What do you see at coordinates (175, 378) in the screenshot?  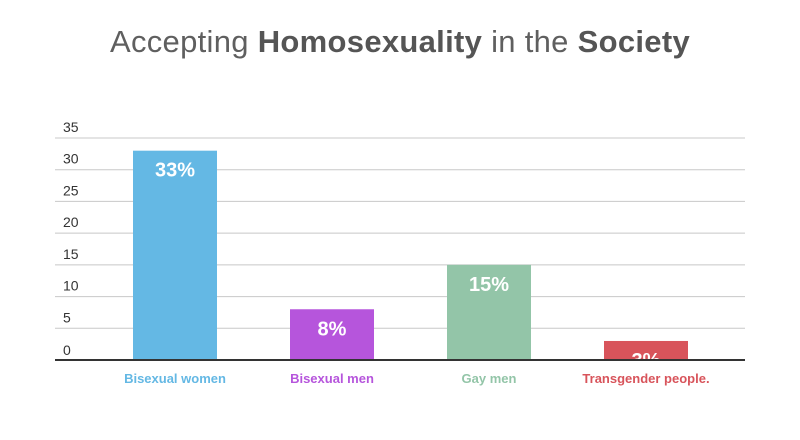 I see `category-label: Bisexual women` at bounding box center [175, 378].